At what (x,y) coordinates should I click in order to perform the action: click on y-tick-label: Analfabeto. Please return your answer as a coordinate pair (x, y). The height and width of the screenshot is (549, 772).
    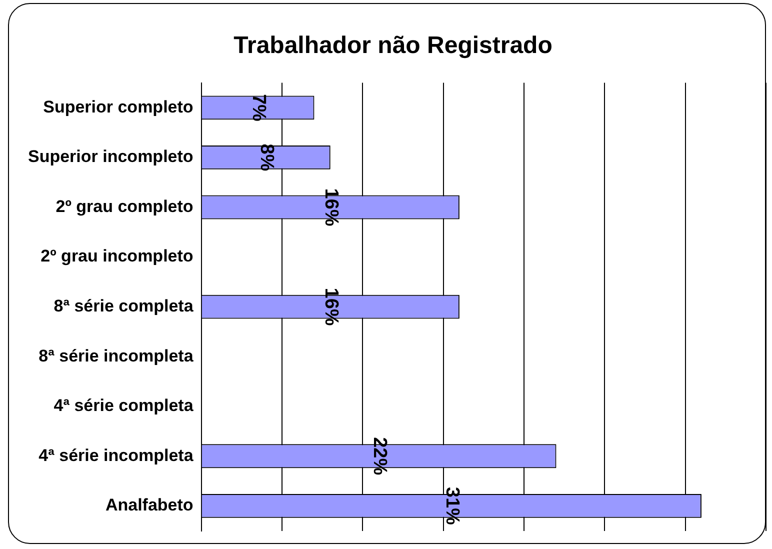
    Looking at the image, I should click on (149, 505).